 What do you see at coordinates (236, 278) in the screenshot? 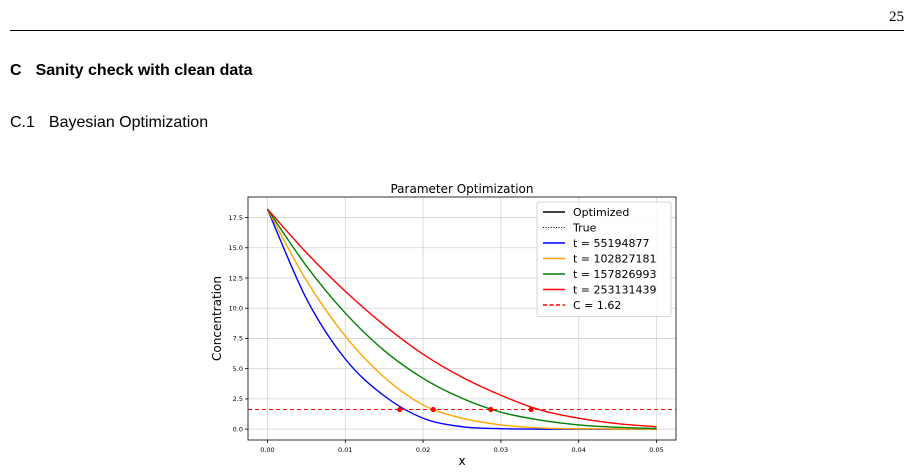
I see `y-tick-label: 12.5` at bounding box center [236, 278].